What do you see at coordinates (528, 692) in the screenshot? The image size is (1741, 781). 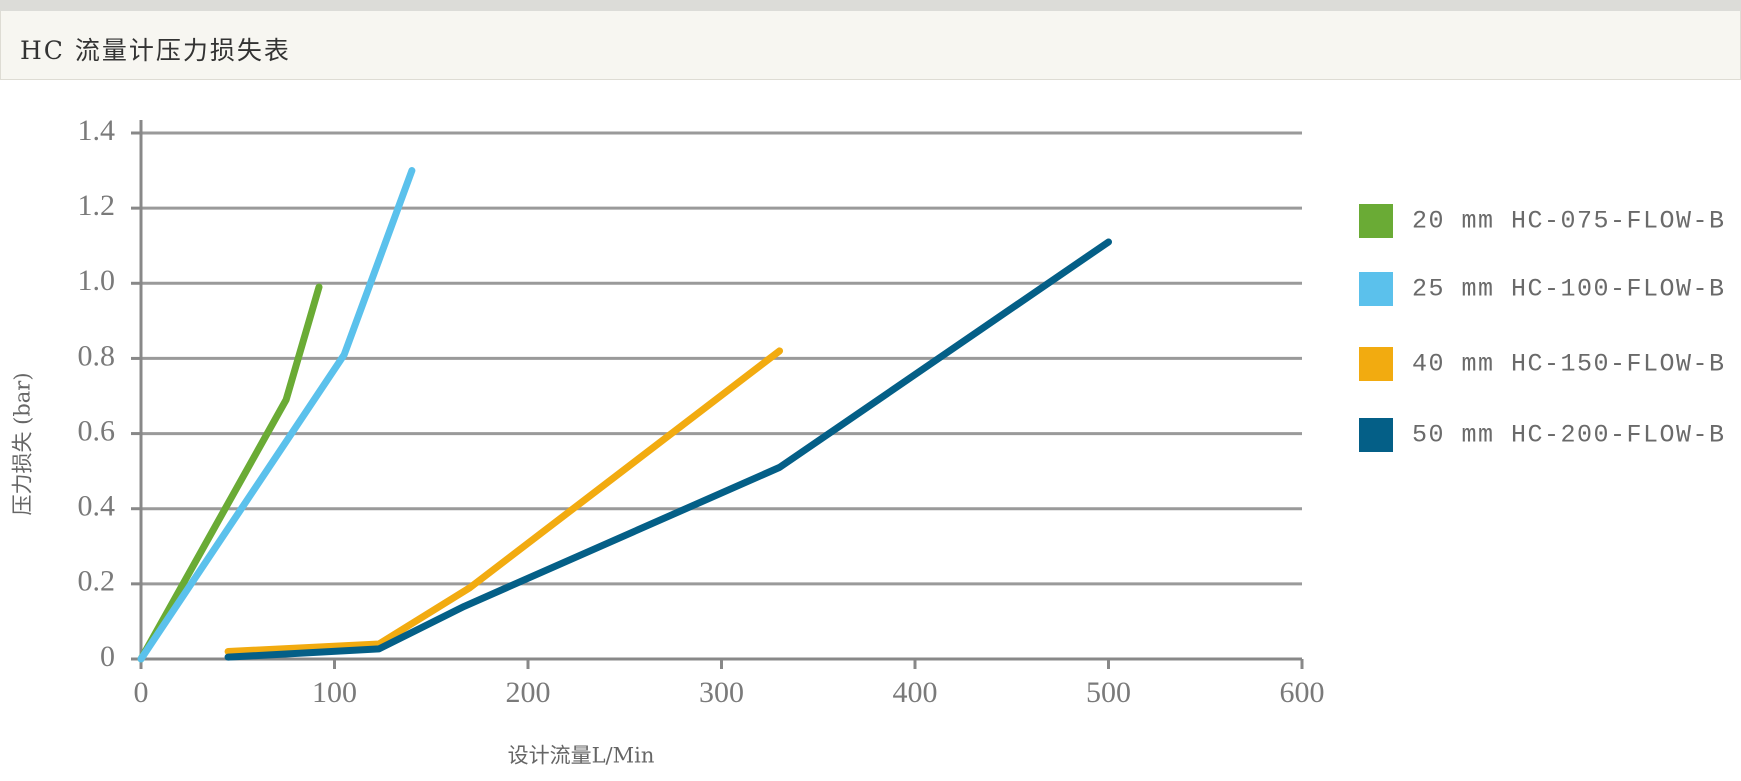 I see `x-tick-label: 200` at bounding box center [528, 692].